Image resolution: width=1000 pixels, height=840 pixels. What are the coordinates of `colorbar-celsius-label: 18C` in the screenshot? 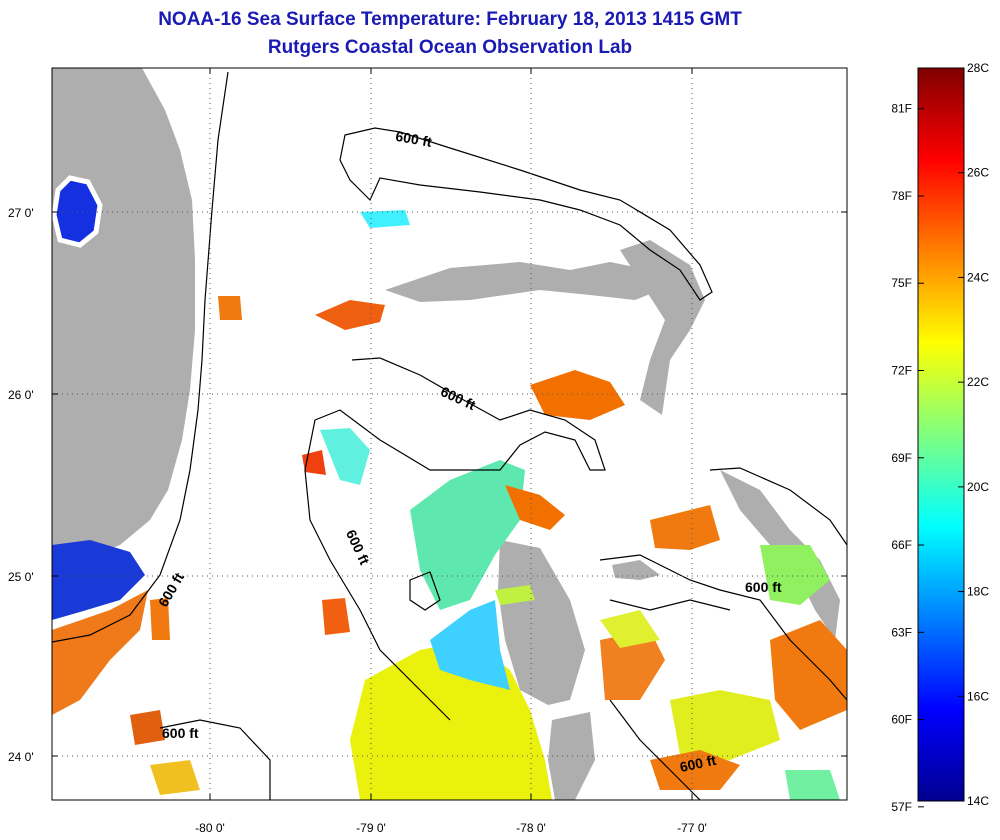 It's located at (978, 592).